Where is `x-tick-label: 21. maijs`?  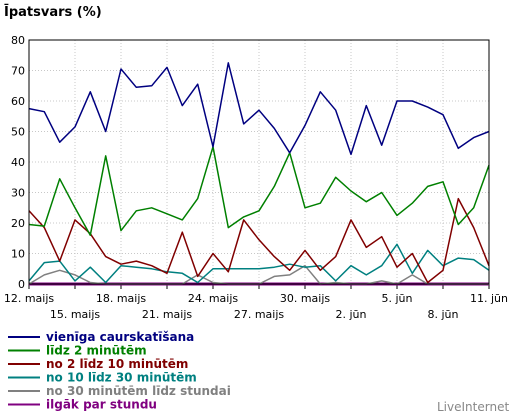
x-tick-label: 21. maijs is located at coordinates (167, 314).